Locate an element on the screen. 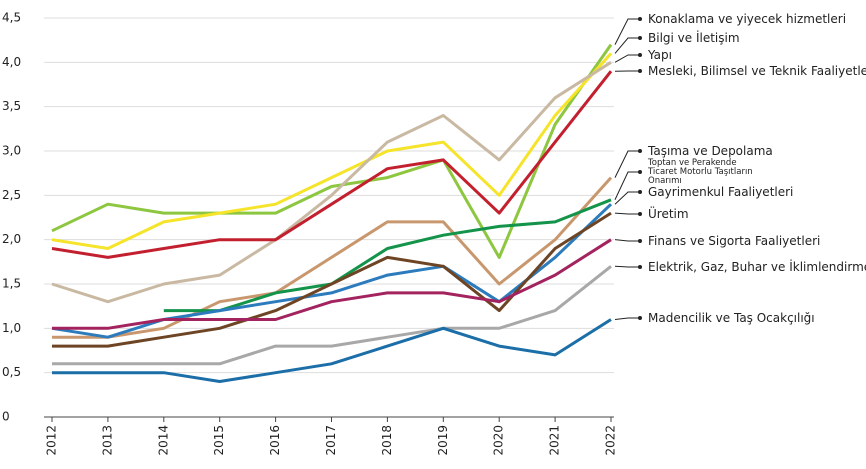 The width and height of the screenshot is (866, 469). x-tick-label: 2021 is located at coordinates (555, 440).